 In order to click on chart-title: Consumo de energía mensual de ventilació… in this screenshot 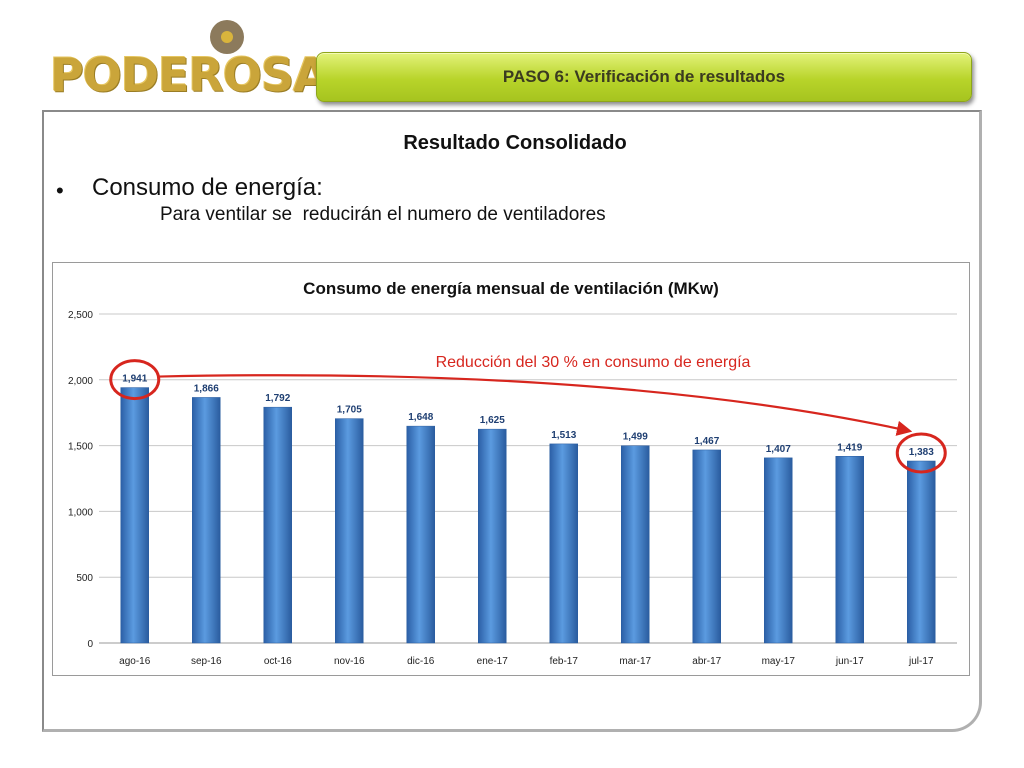, I will do `click(511, 288)`.